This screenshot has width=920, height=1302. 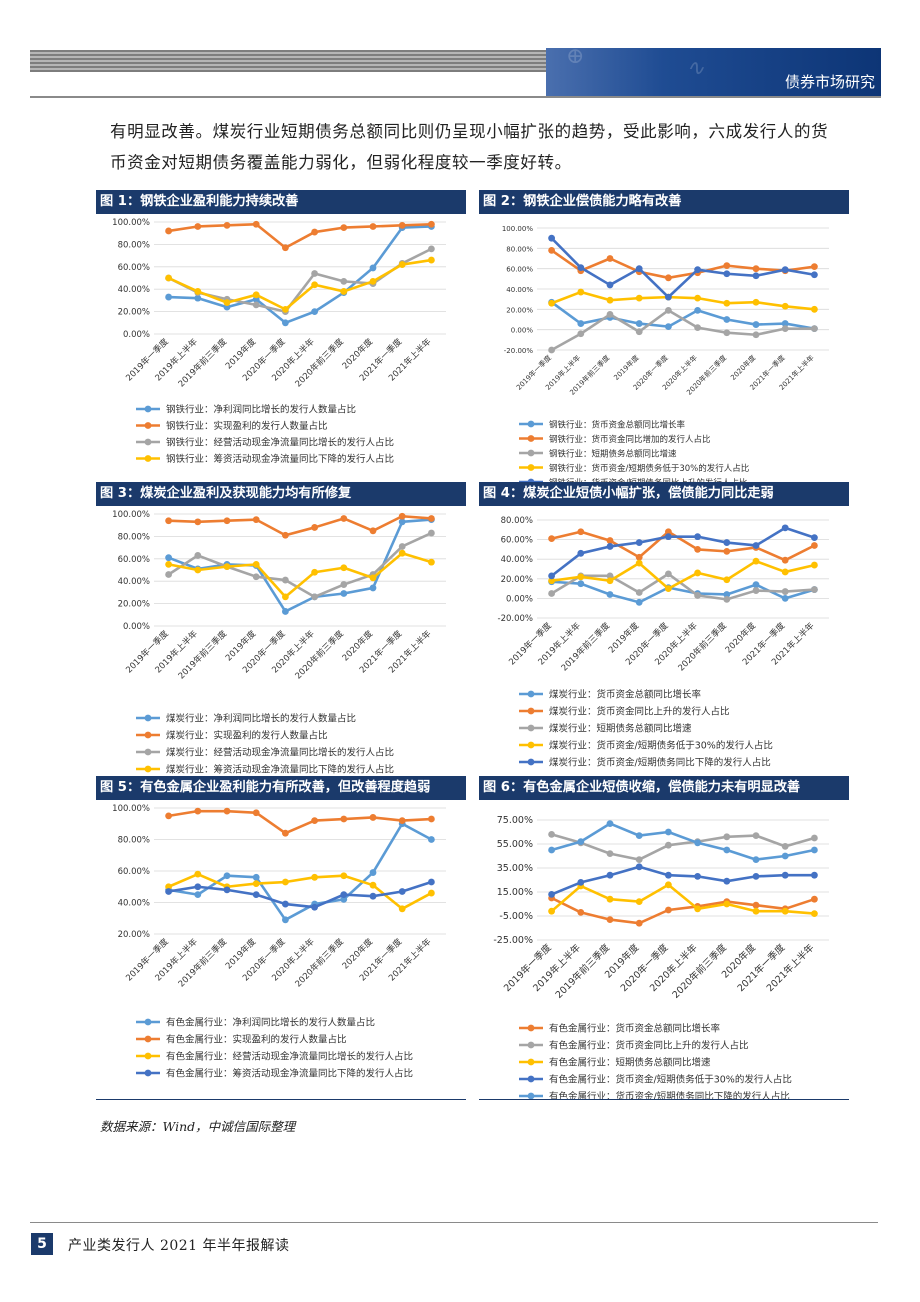 I want to click on legend-label: 钢铁行业：经营活动现金净流量同比增长的发行人占比, so click(x=280, y=443).